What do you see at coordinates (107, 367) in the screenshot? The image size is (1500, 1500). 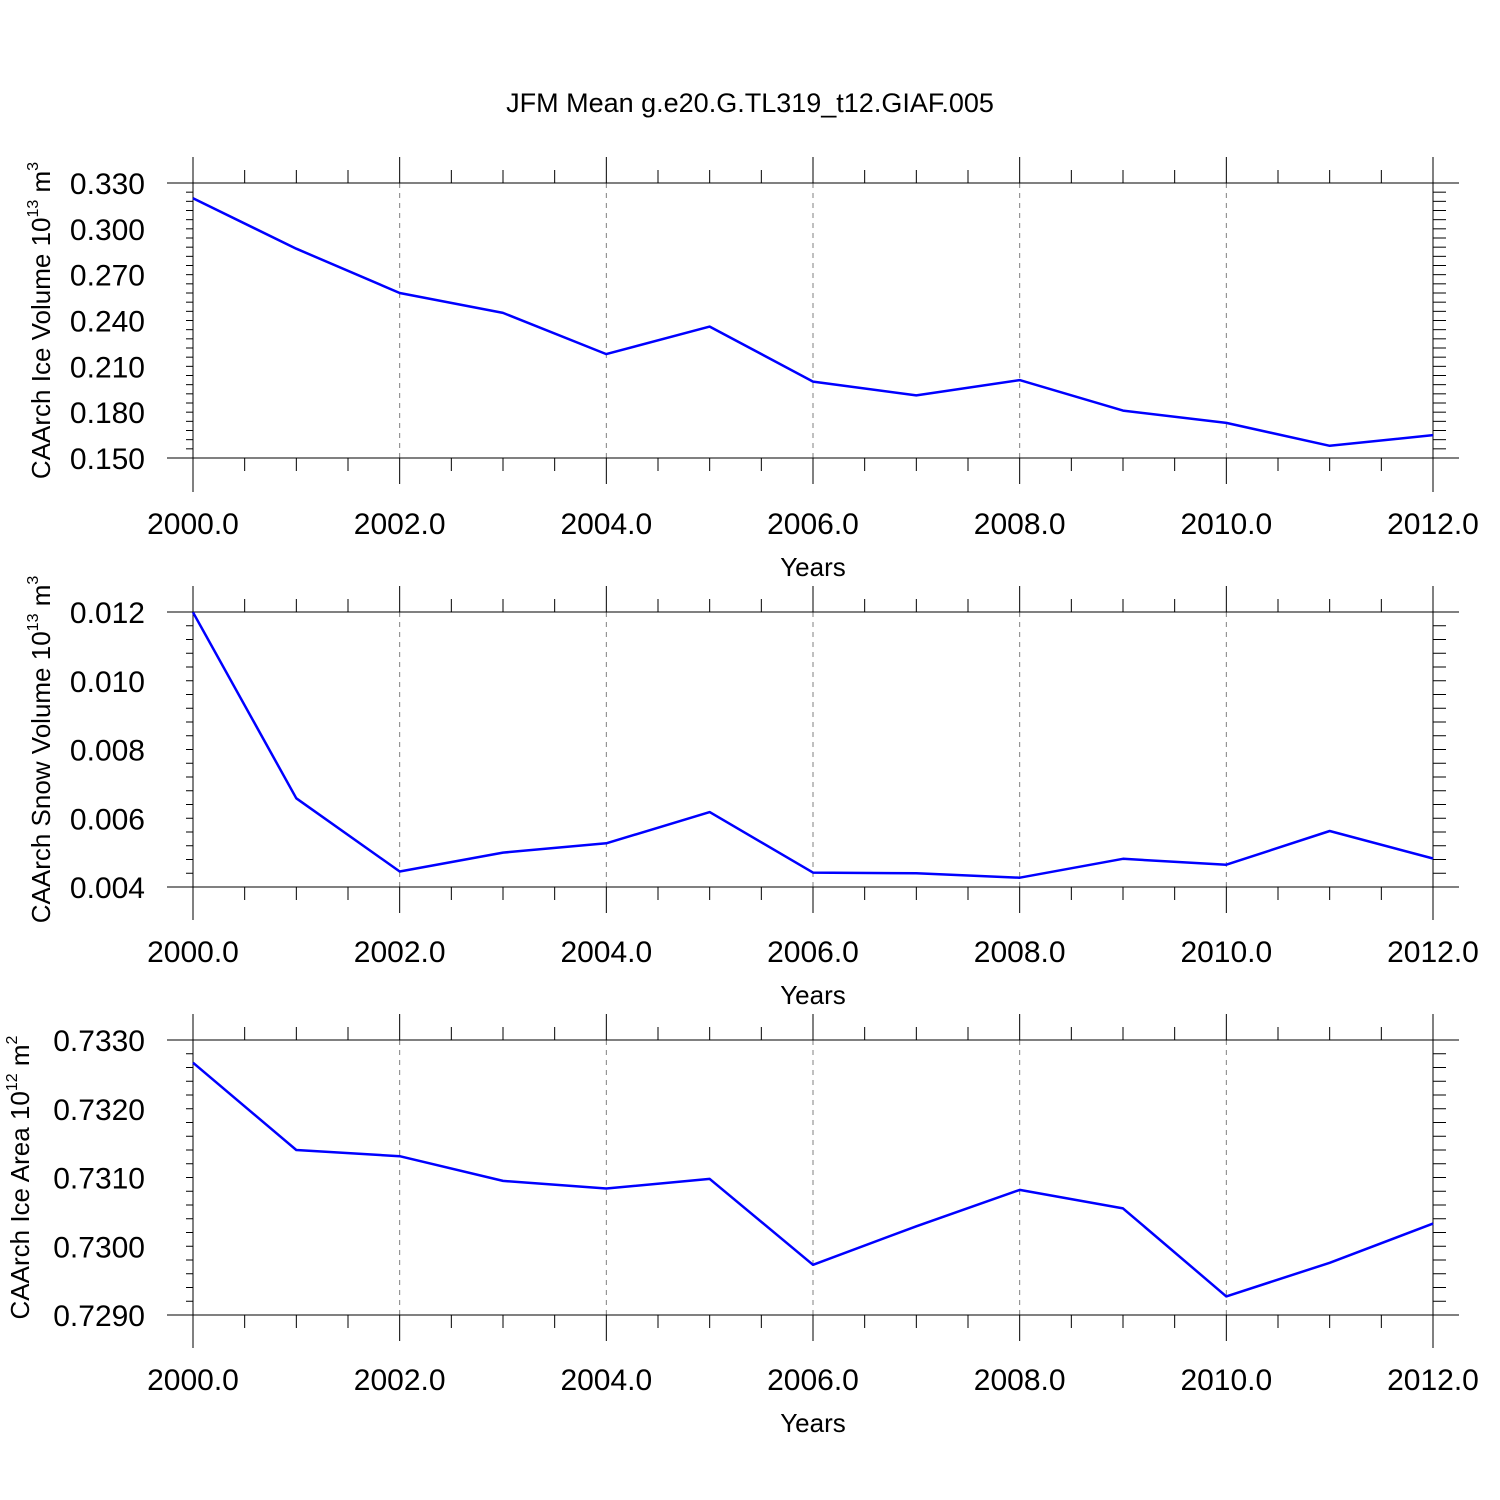 I see `y-tick-label: 0.210` at bounding box center [107, 367].